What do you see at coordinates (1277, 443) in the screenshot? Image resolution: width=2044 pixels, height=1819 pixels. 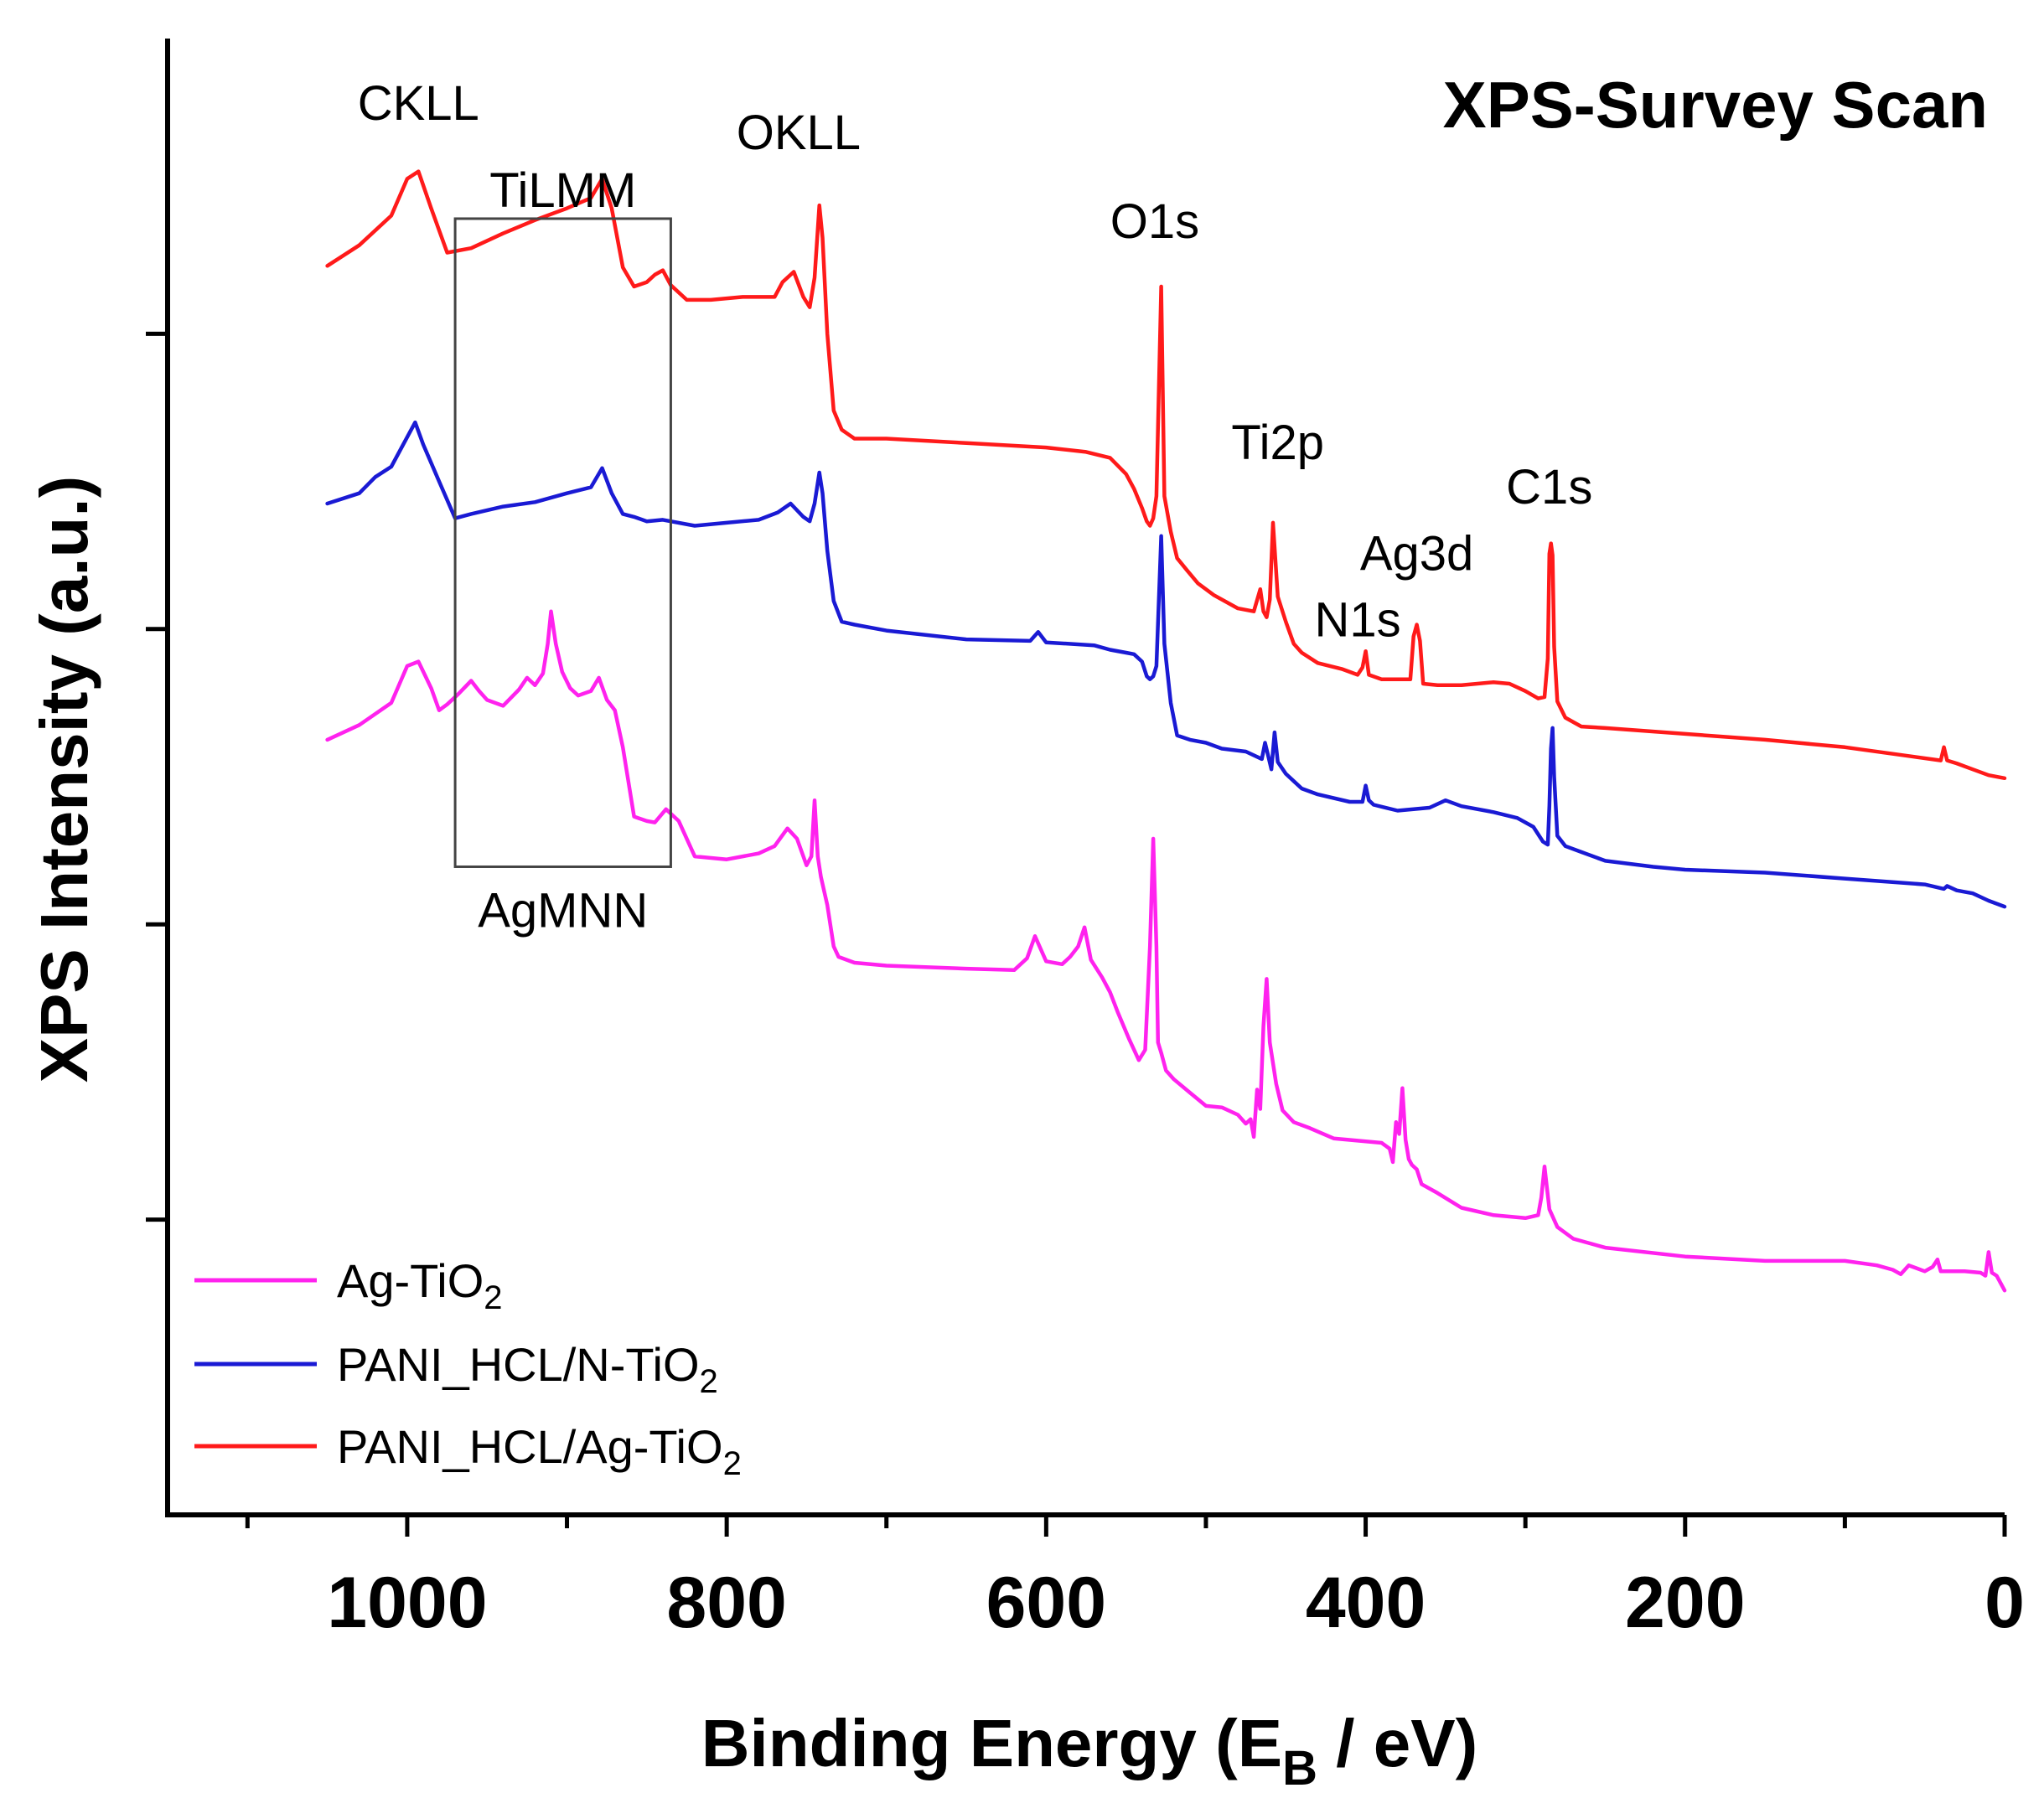 I see `peak-label-ti2p: Ti2p` at bounding box center [1277, 443].